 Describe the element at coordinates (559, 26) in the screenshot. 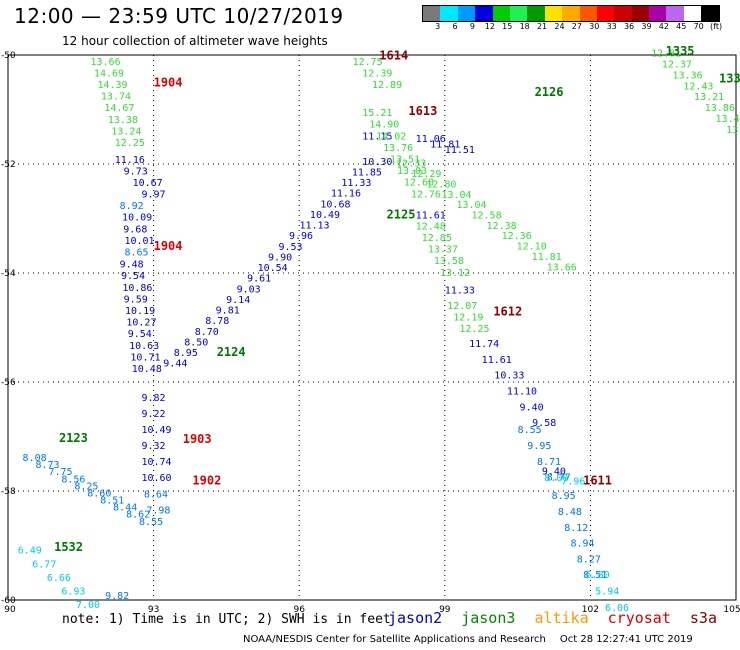

I see `scale-label: 24` at that location.